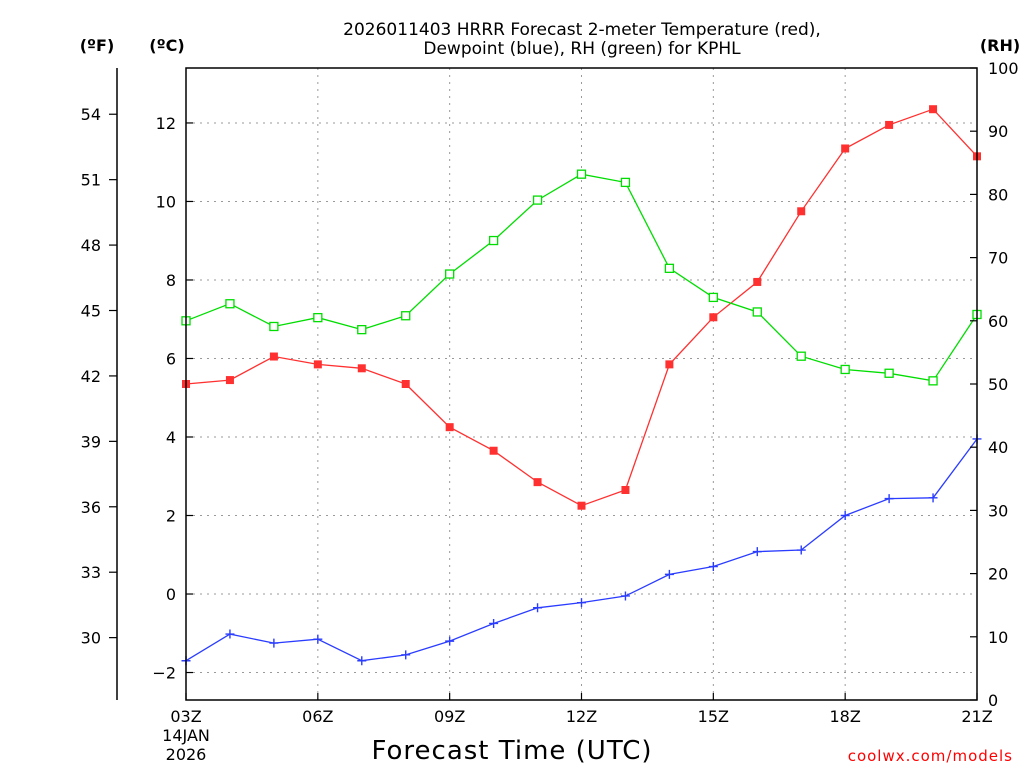 This screenshot has width=1024, height=768. Describe the element at coordinates (166, 45) in the screenshot. I see `celsius-unit-label: (ºC)` at that location.